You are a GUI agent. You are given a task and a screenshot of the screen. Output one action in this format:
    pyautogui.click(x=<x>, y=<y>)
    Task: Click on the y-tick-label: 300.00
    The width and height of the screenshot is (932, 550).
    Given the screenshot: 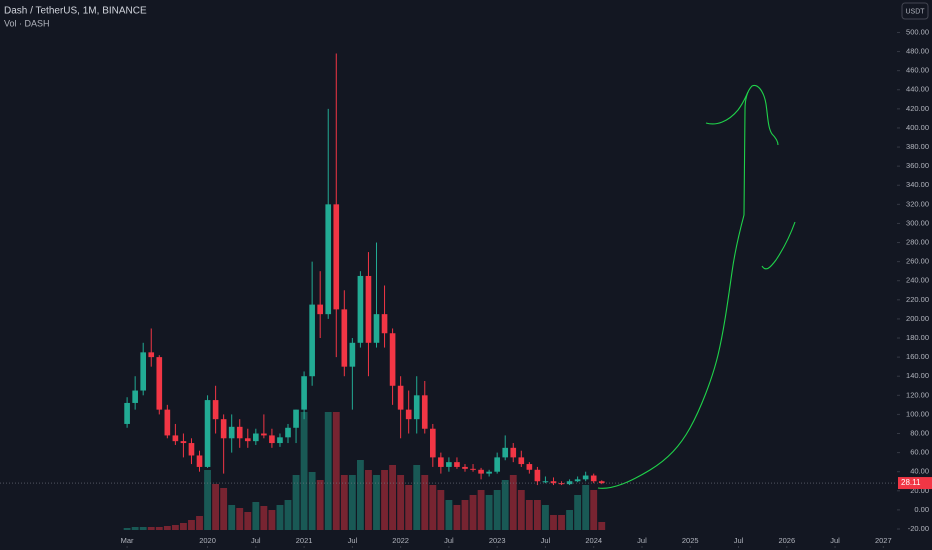 What is the action you would take?
    pyautogui.click(x=917, y=222)
    